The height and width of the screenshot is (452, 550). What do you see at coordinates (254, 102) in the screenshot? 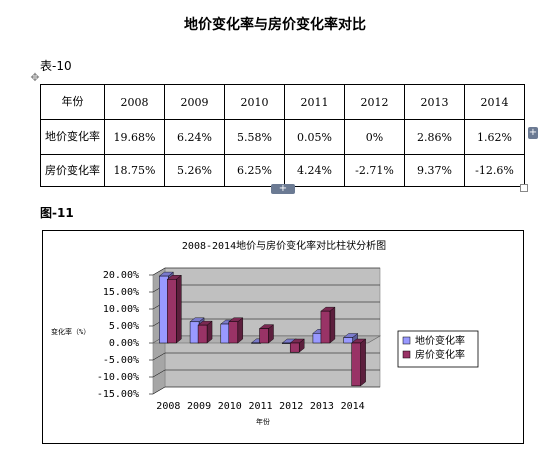
I see `header-cell: 2010` at bounding box center [254, 102].